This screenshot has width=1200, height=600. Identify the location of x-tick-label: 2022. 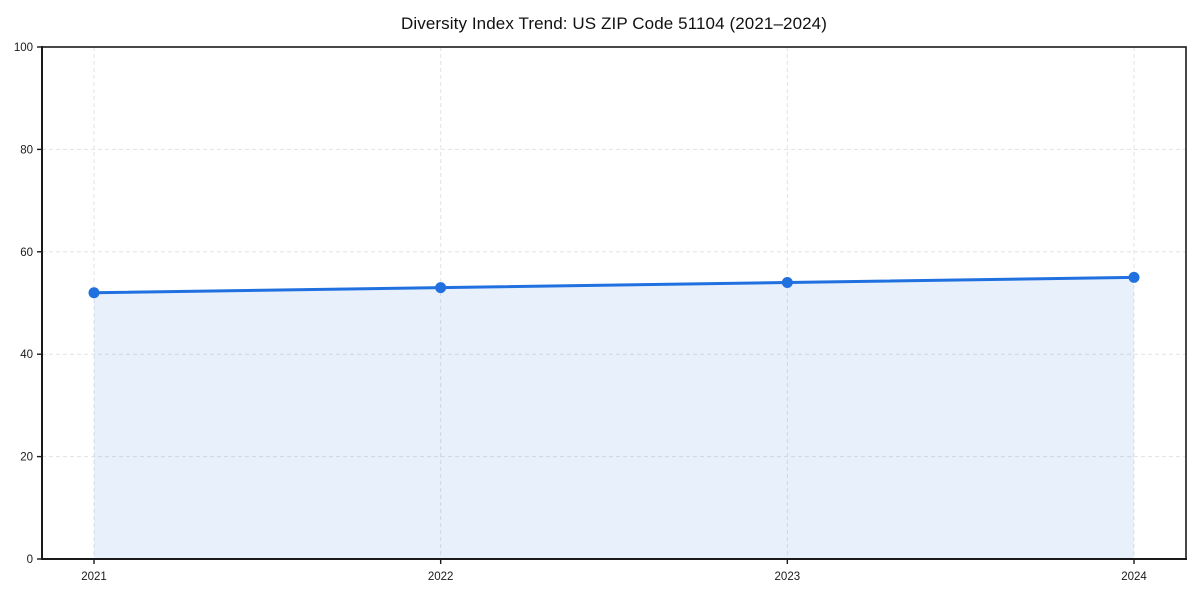
(441, 577).